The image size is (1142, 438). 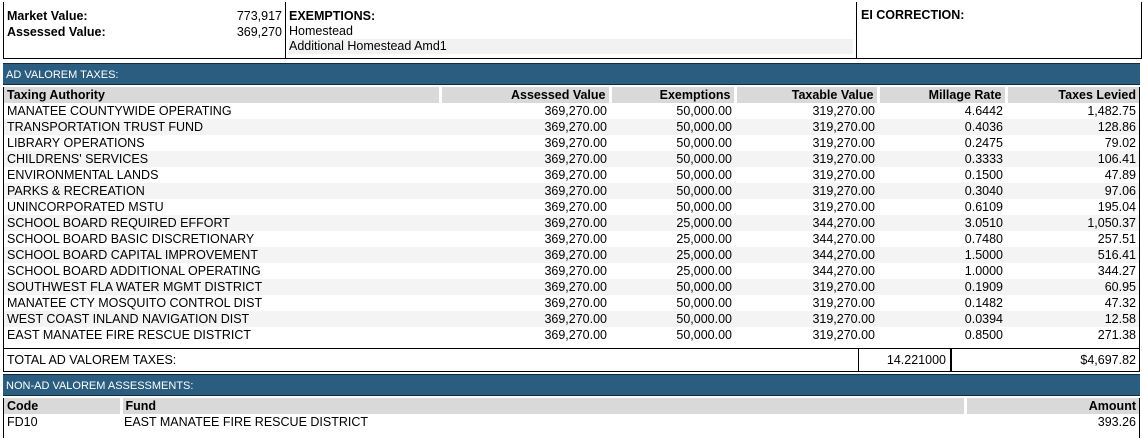 What do you see at coordinates (259, 32) in the screenshot?
I see `assessed-value: 369,270` at bounding box center [259, 32].